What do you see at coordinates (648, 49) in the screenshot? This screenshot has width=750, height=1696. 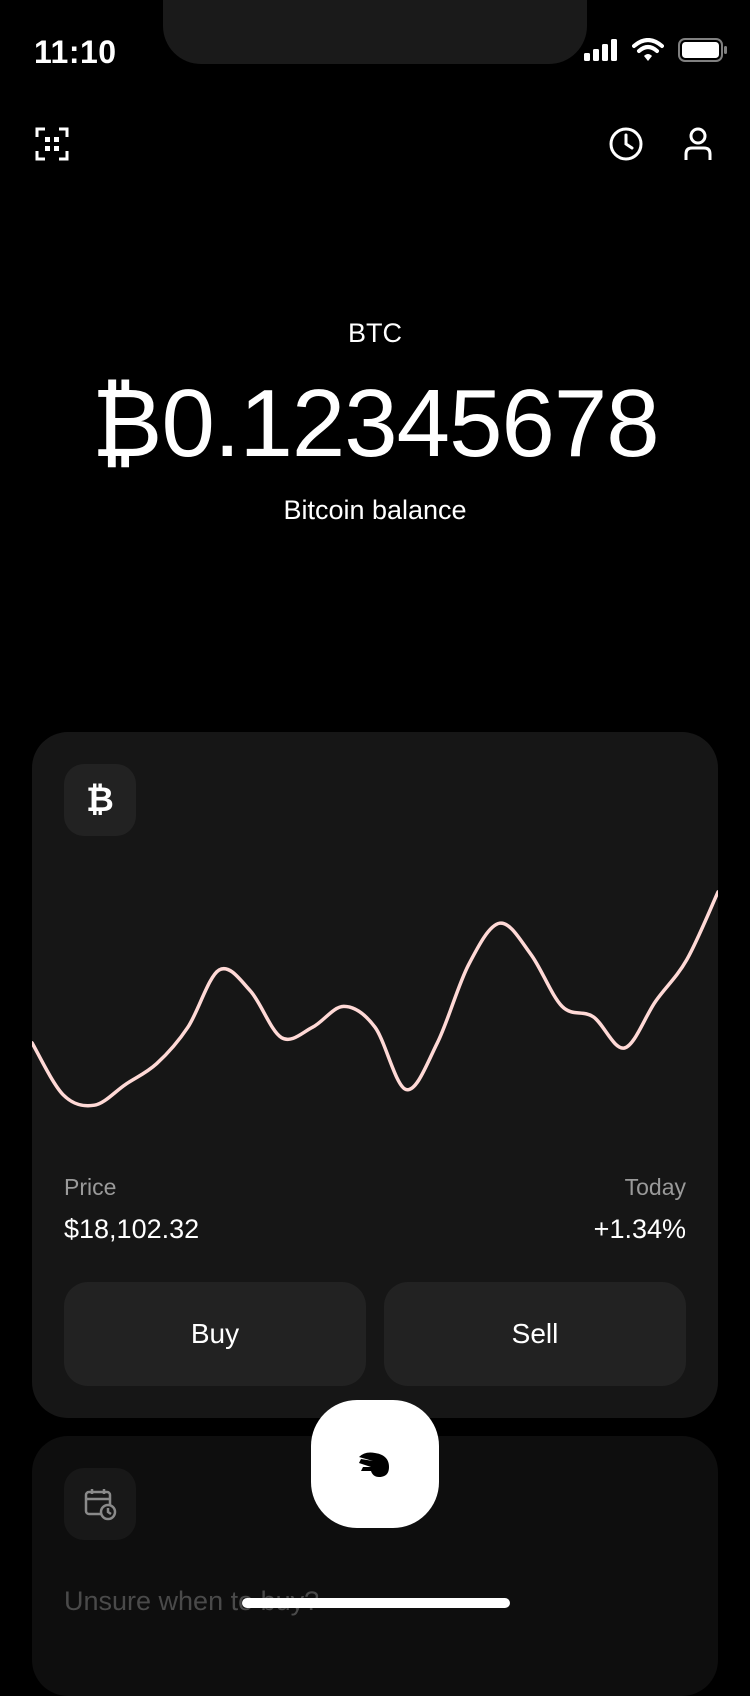 I see `wifi-icon` at bounding box center [648, 49].